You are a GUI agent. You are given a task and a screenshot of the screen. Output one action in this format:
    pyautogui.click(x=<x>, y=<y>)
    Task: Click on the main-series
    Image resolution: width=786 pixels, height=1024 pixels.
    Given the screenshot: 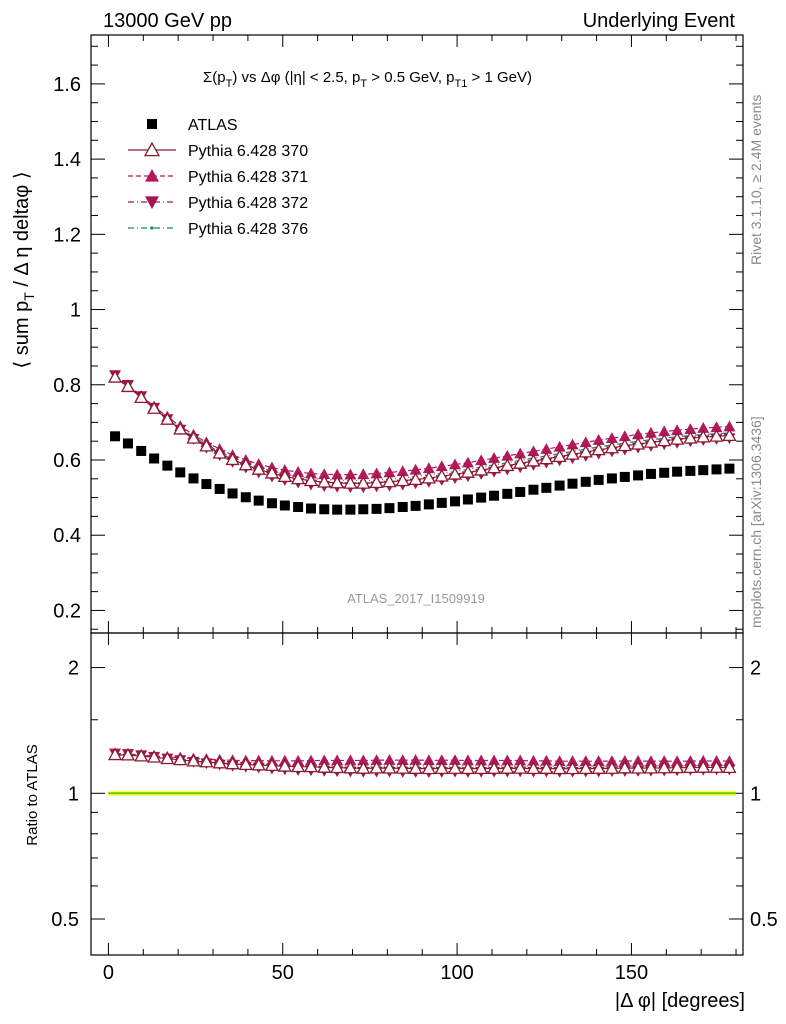 What is the action you would take?
    pyautogui.click(x=422, y=442)
    